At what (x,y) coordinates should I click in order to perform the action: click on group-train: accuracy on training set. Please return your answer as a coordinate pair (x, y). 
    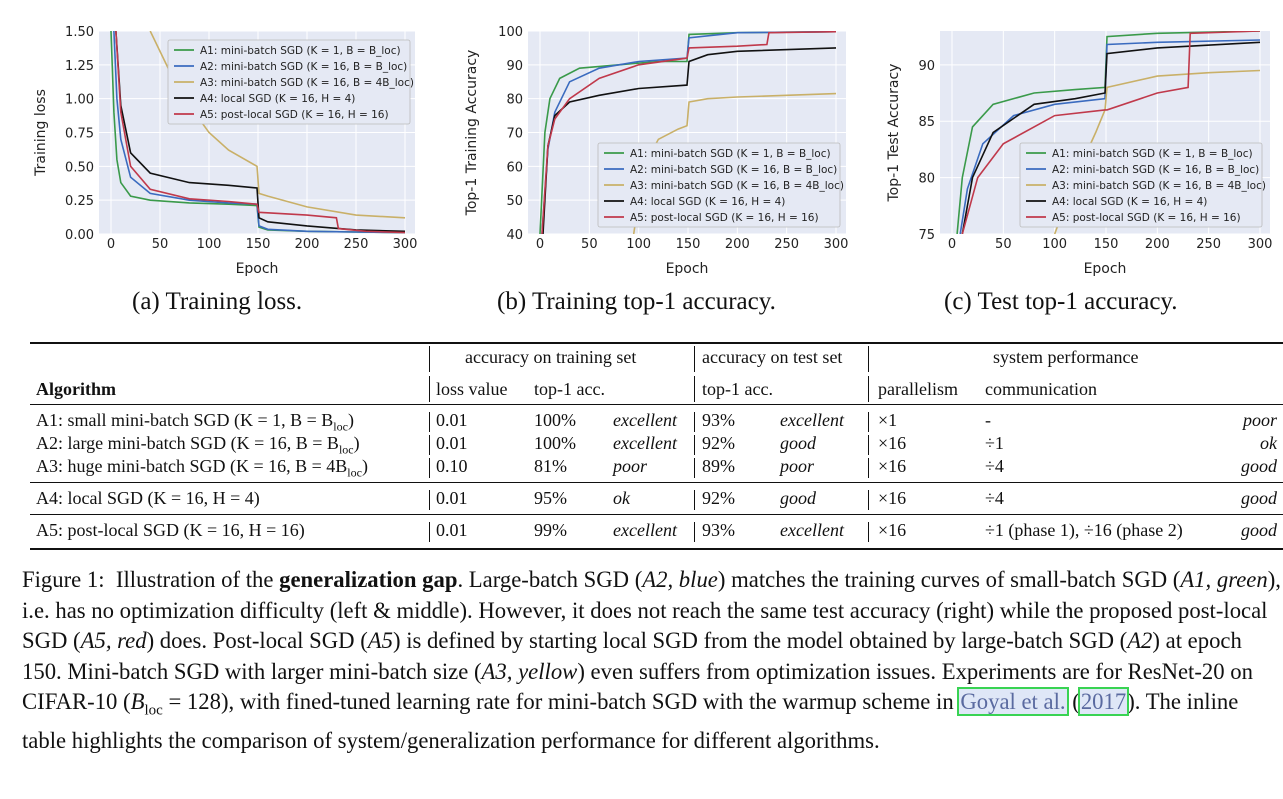
    Looking at the image, I should click on (551, 357).